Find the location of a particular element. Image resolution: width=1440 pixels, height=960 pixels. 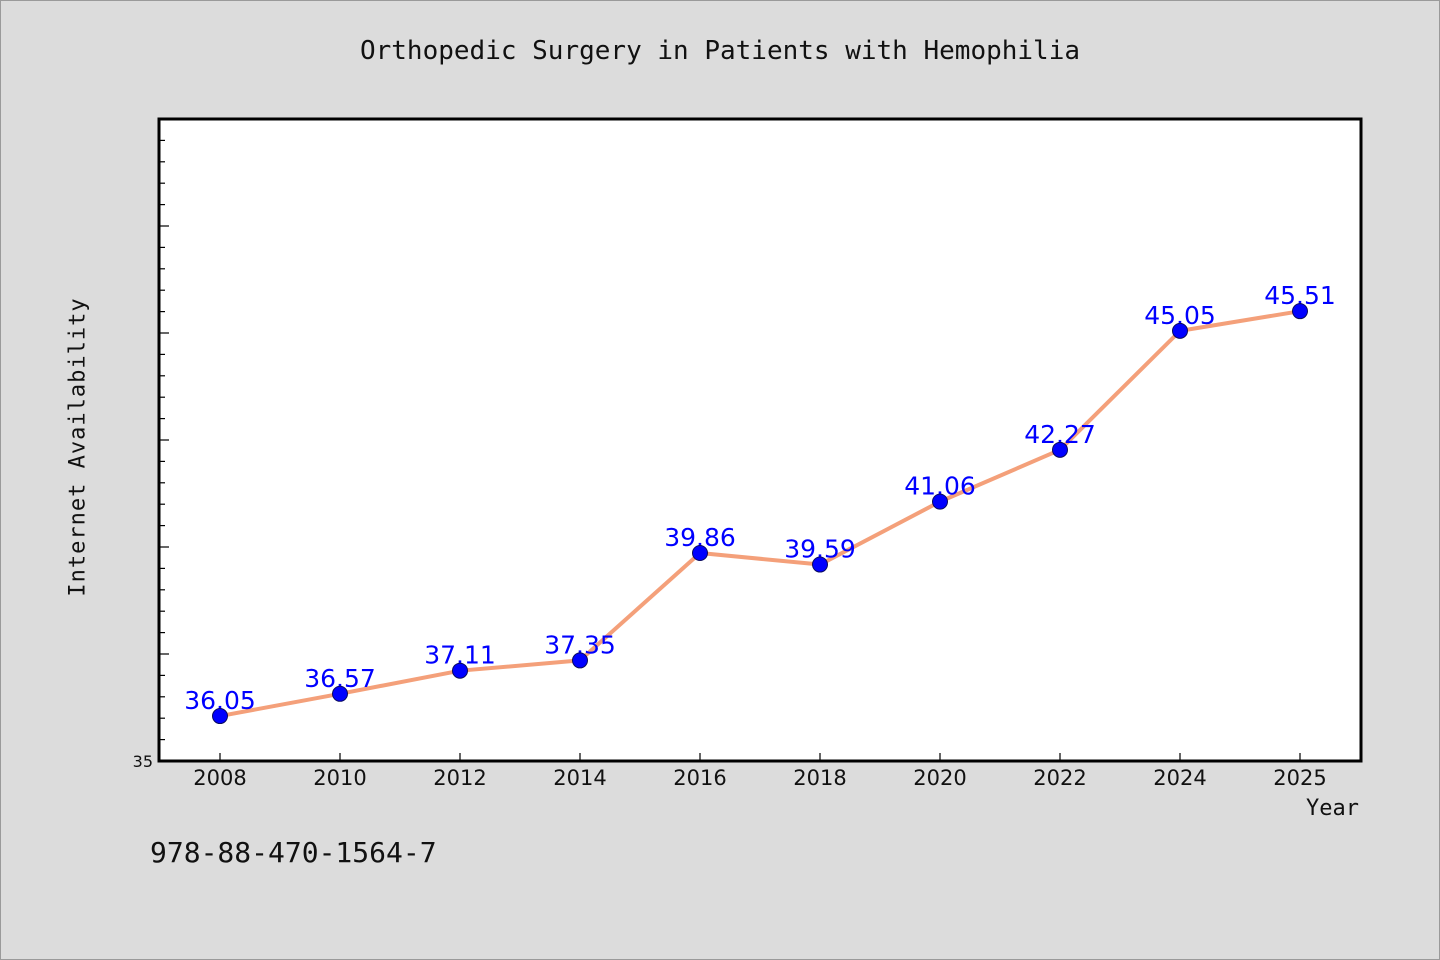

y-axis-ticks: 35 is located at coordinates (151, 455).